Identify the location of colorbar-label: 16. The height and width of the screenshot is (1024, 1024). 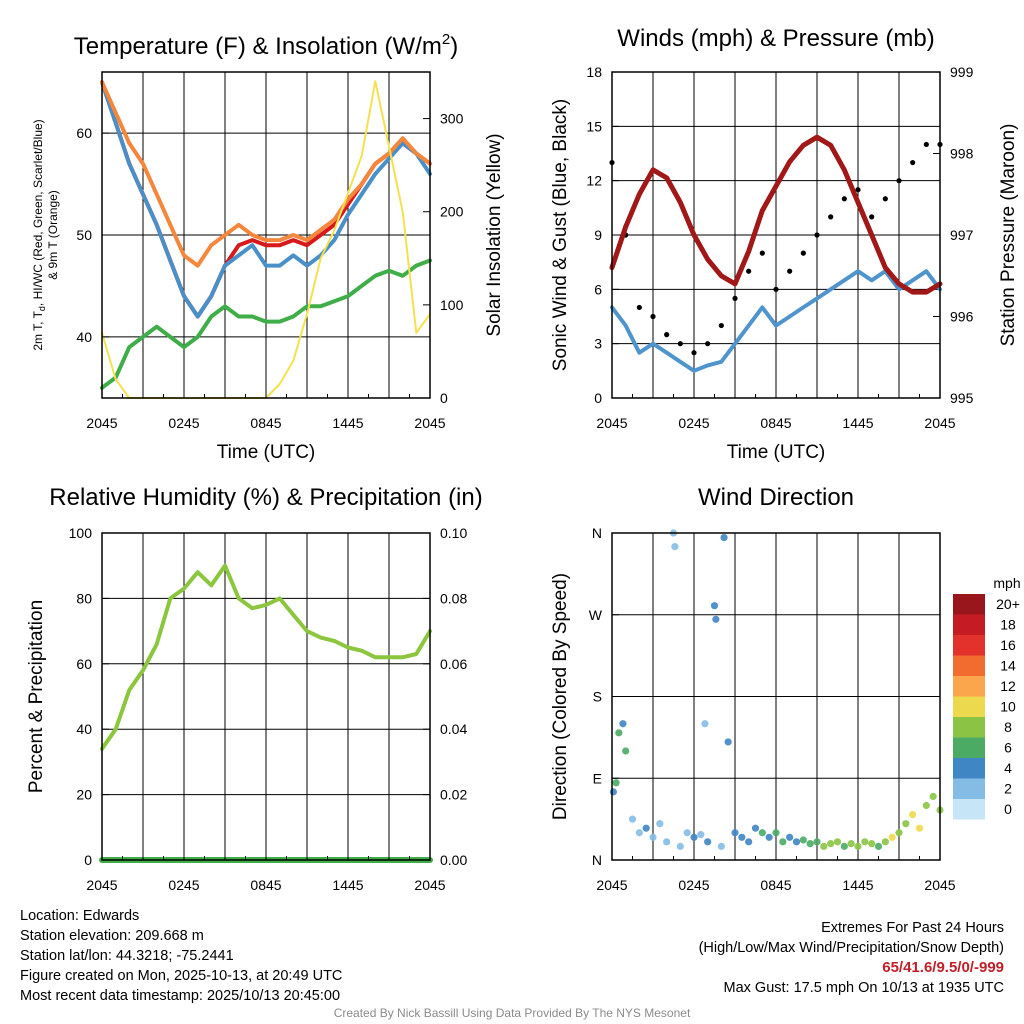
(1008, 645).